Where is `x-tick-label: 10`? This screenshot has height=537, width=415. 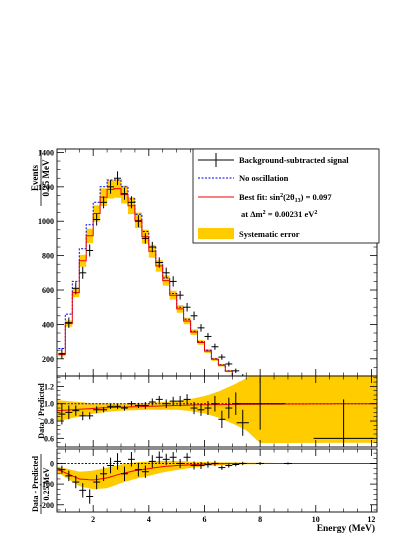 x-tick-label: 10 is located at coordinates (316, 519).